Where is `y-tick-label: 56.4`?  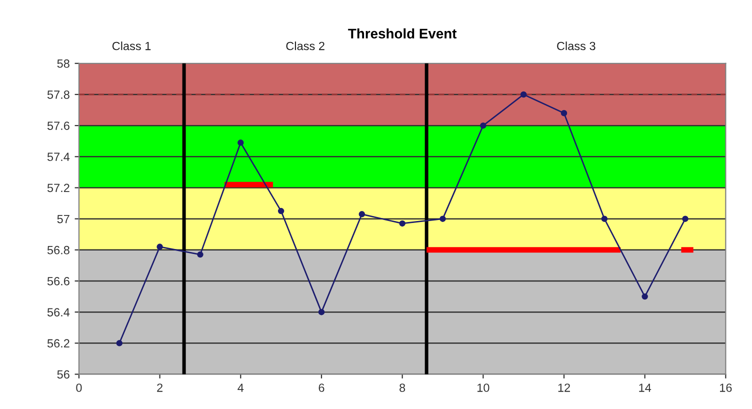 y-tick-label: 56.4 is located at coordinates (58, 312).